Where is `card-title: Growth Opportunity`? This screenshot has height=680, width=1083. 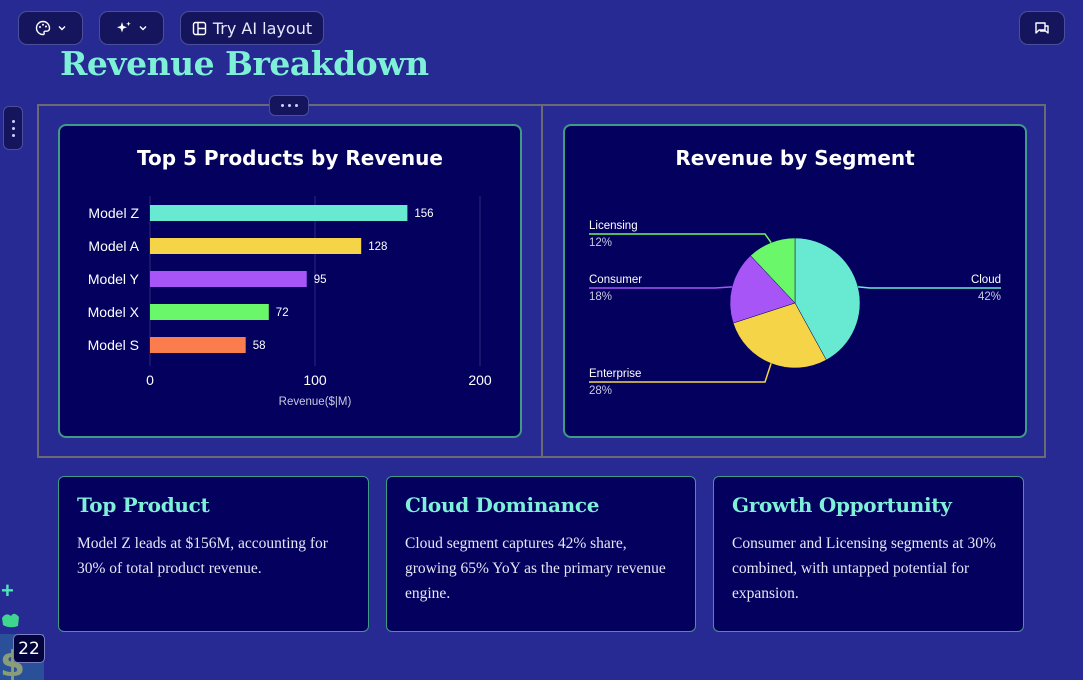 card-title: Growth Opportunity is located at coordinates (842, 505).